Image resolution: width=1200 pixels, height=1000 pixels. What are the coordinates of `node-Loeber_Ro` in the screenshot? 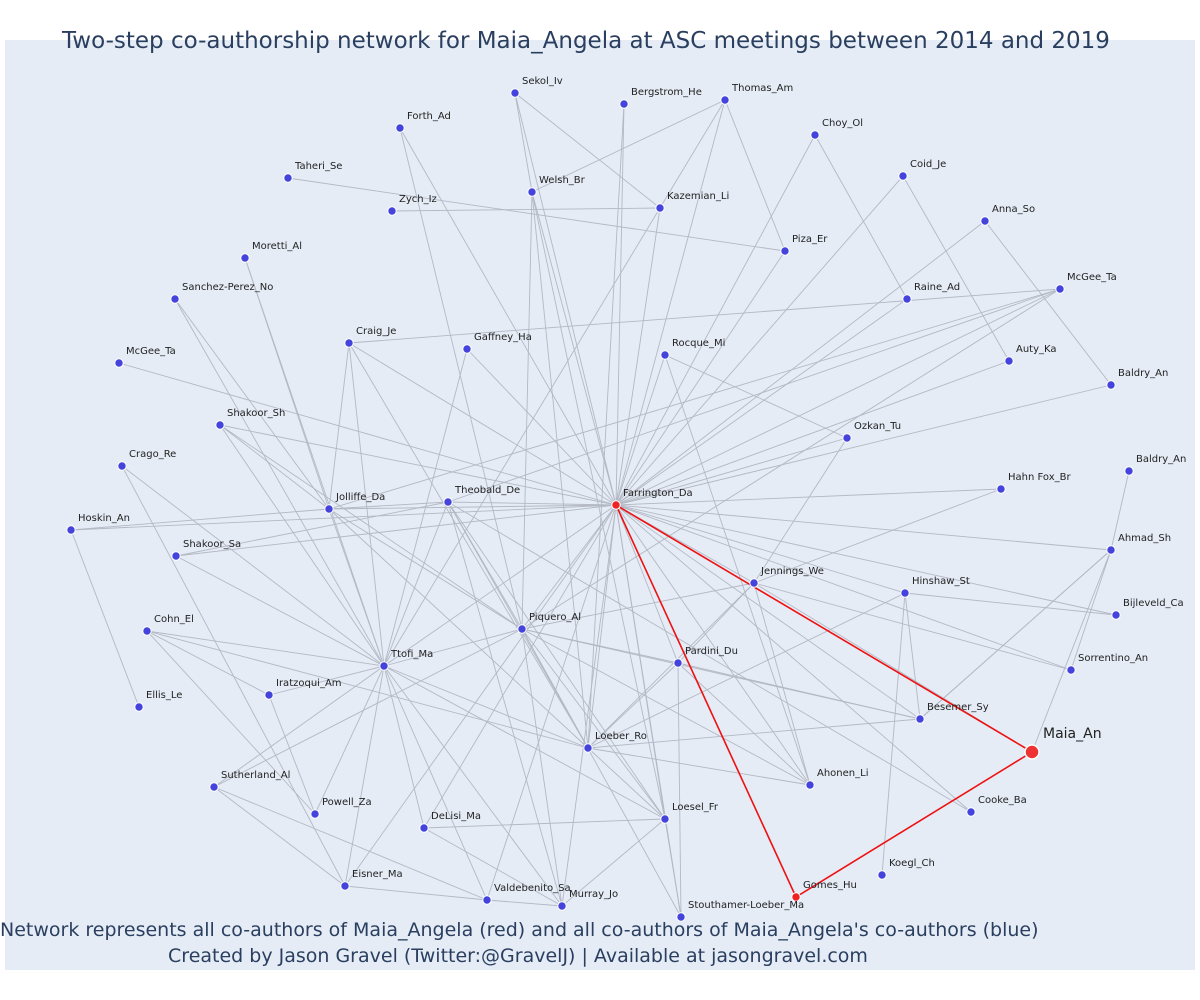 It's located at (588, 748).